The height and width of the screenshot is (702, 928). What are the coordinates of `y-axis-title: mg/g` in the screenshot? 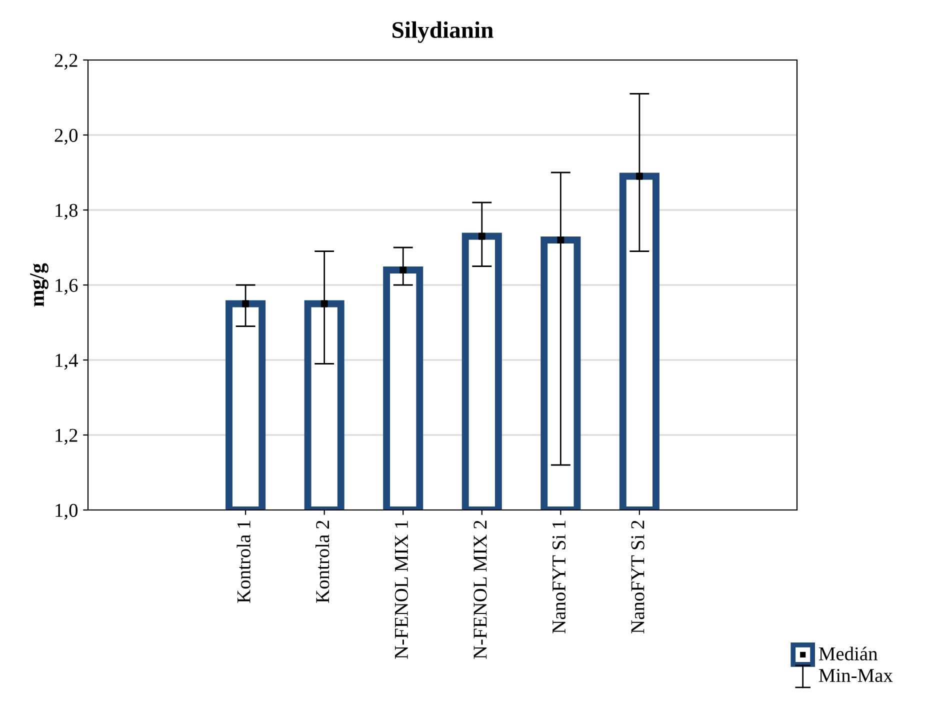 It's located at (39, 284).